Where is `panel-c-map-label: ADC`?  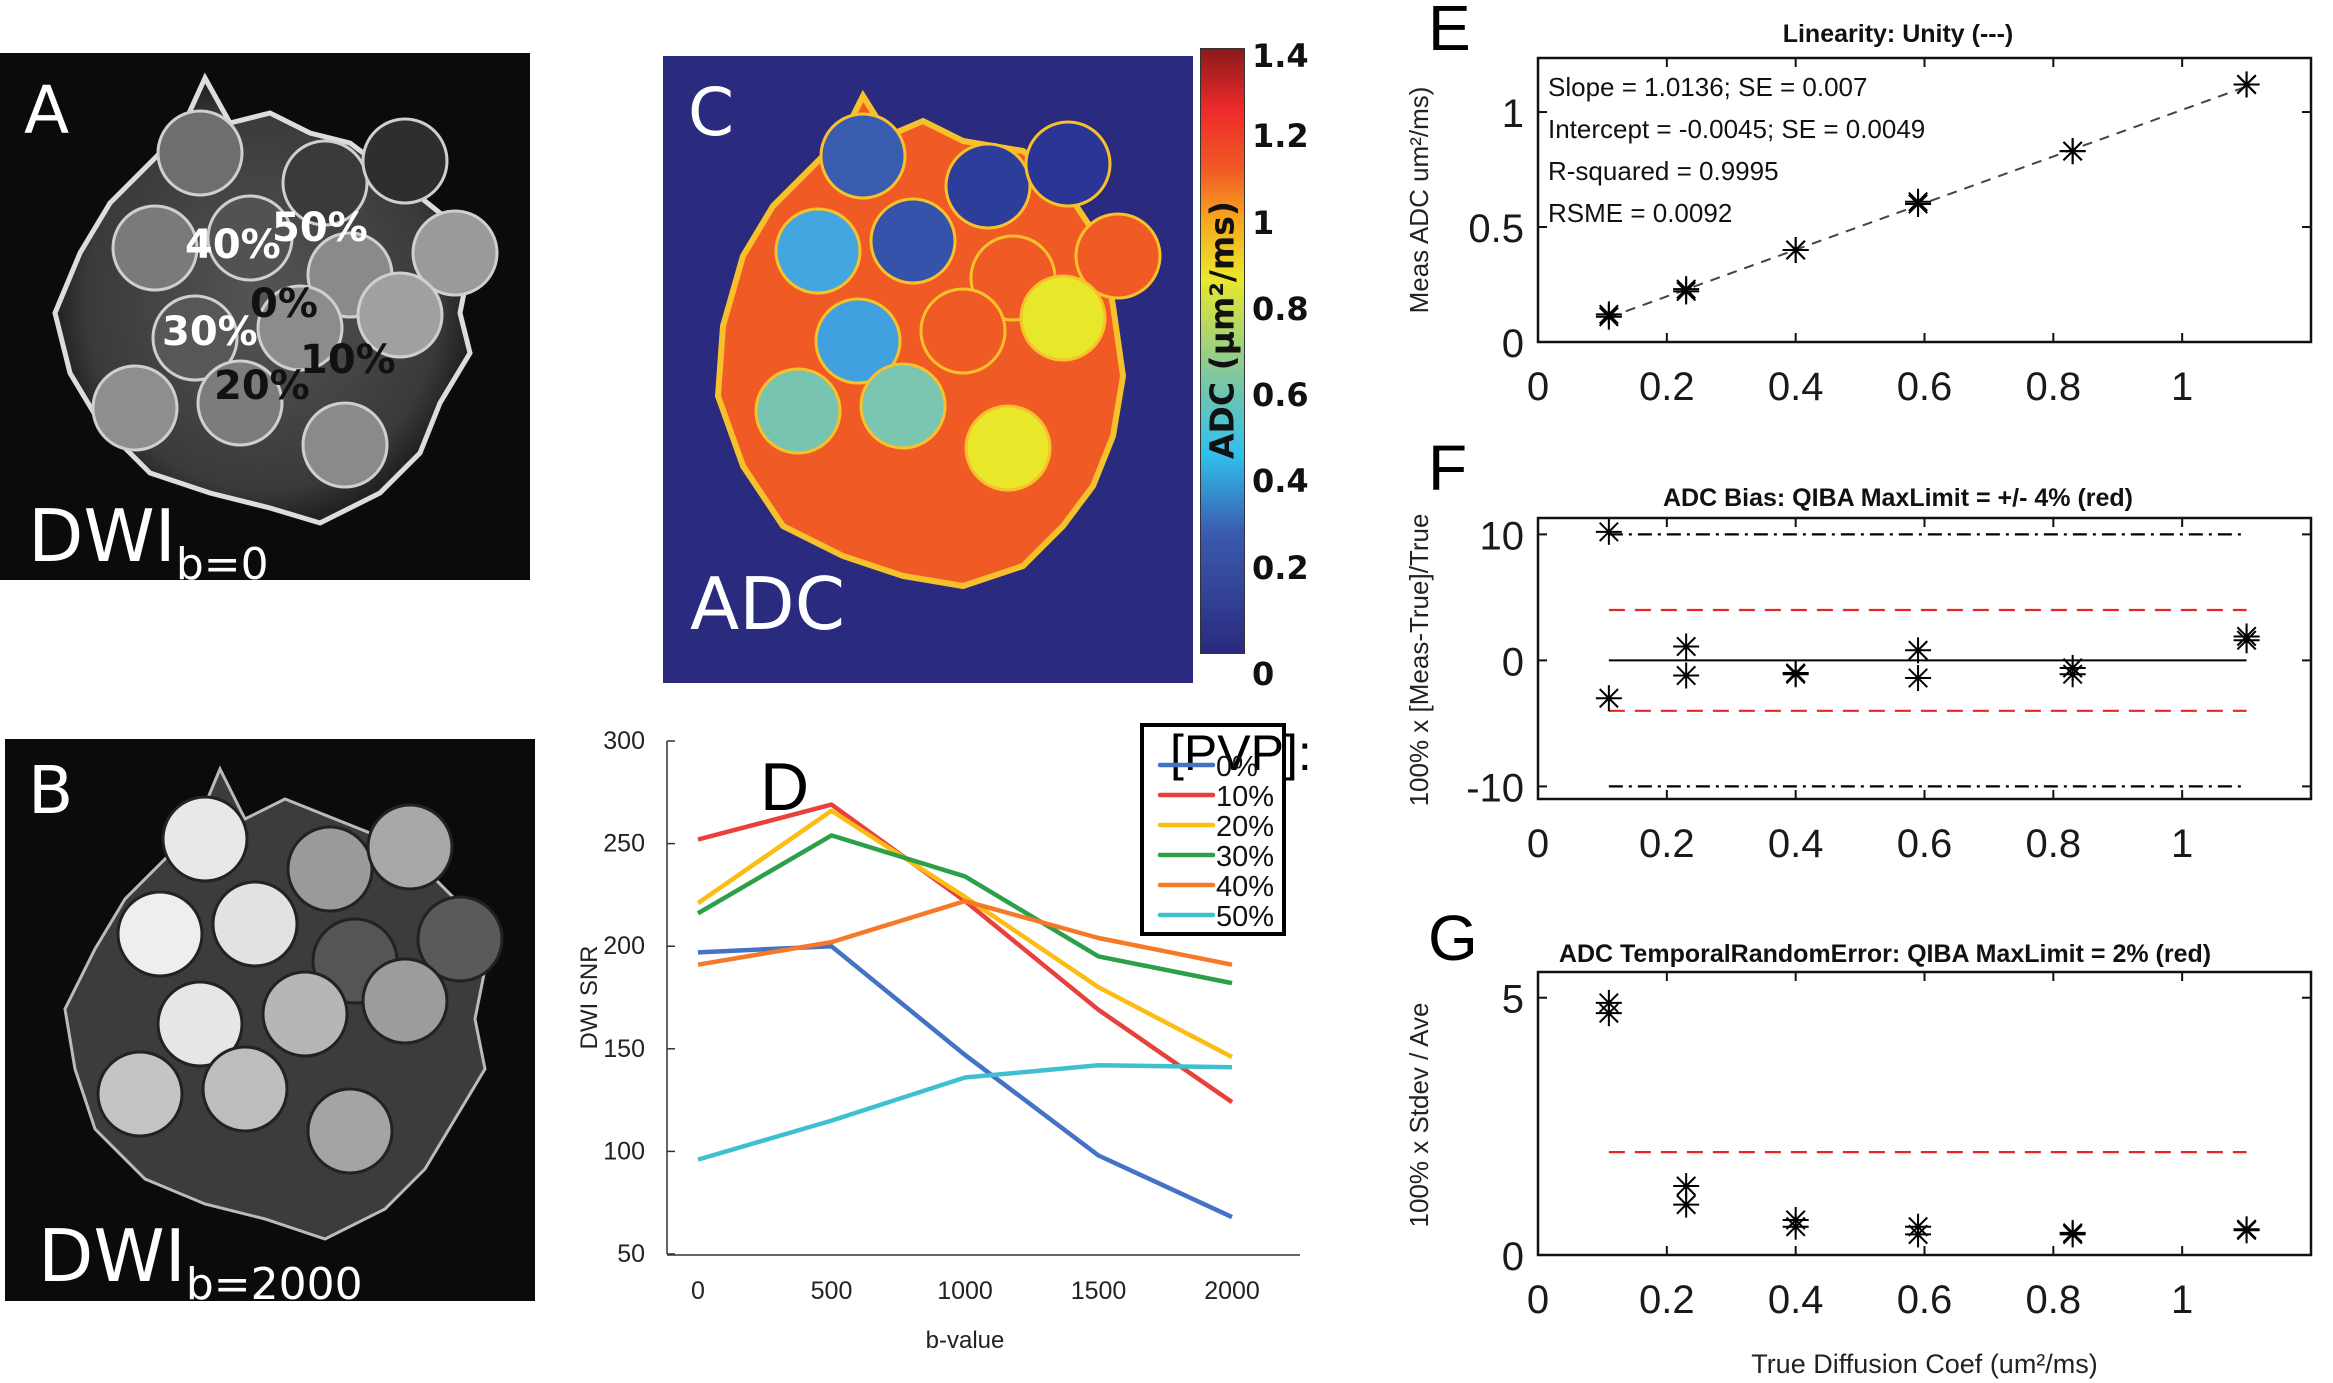
panel-c-map-label: ADC is located at coordinates (767, 604).